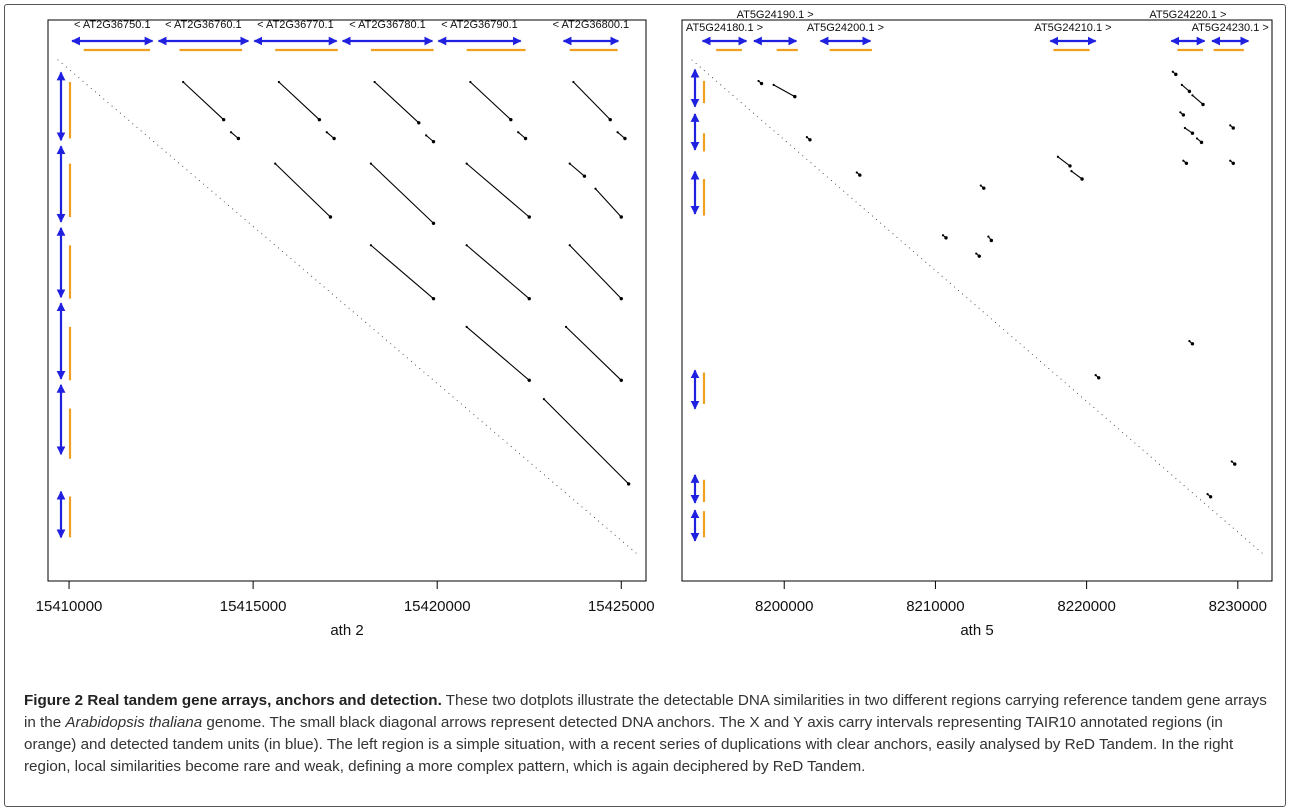 The image size is (1290, 811). What do you see at coordinates (69, 606) in the screenshot?
I see `x-tick-label: 15410000` at bounding box center [69, 606].